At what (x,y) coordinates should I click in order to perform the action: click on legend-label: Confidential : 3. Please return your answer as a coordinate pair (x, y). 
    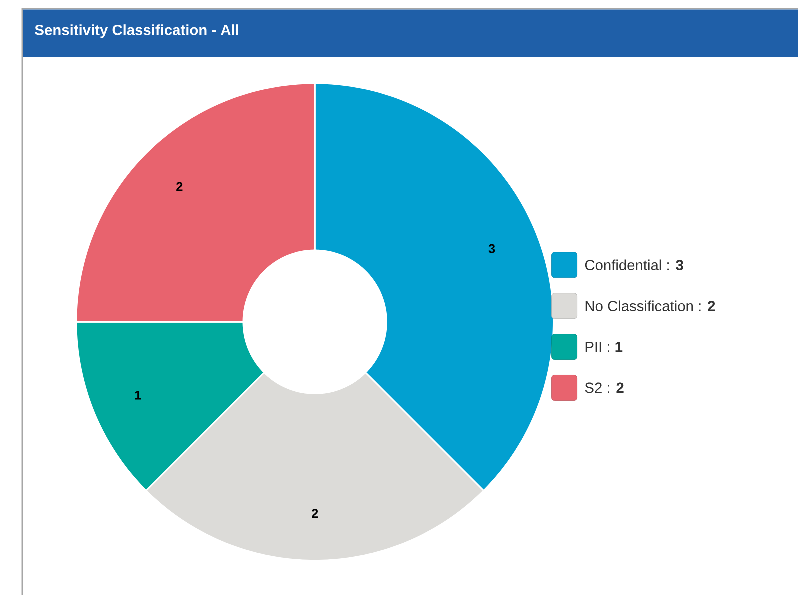
    Looking at the image, I should click on (634, 265).